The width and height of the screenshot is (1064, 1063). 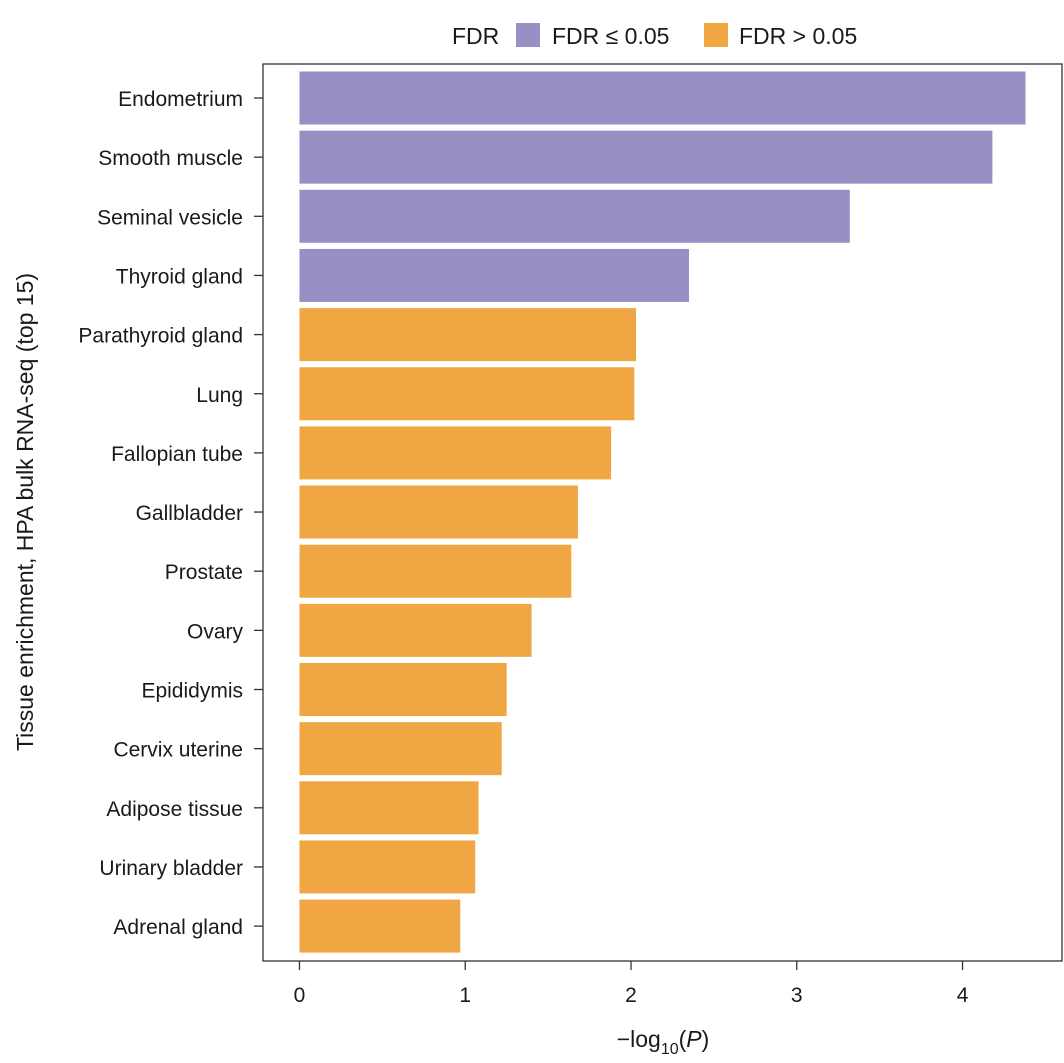 I want to click on legend-title: FDR, so click(x=475, y=36).